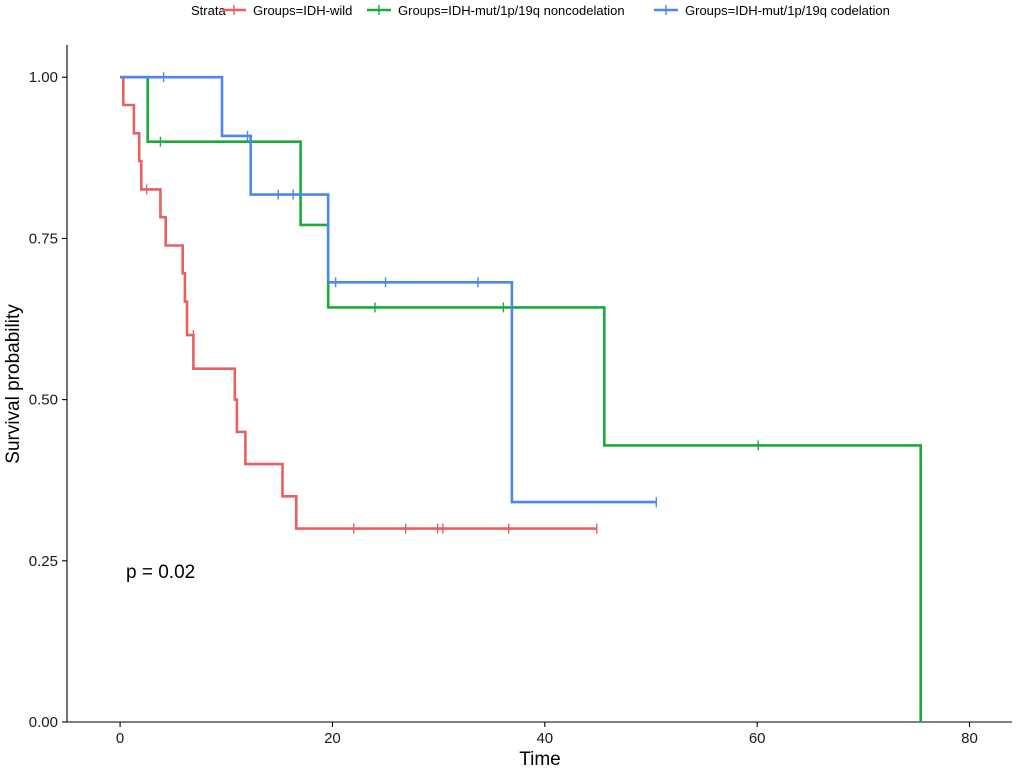  I want to click on legend-label: Groups=IDH-wild, so click(302, 10).